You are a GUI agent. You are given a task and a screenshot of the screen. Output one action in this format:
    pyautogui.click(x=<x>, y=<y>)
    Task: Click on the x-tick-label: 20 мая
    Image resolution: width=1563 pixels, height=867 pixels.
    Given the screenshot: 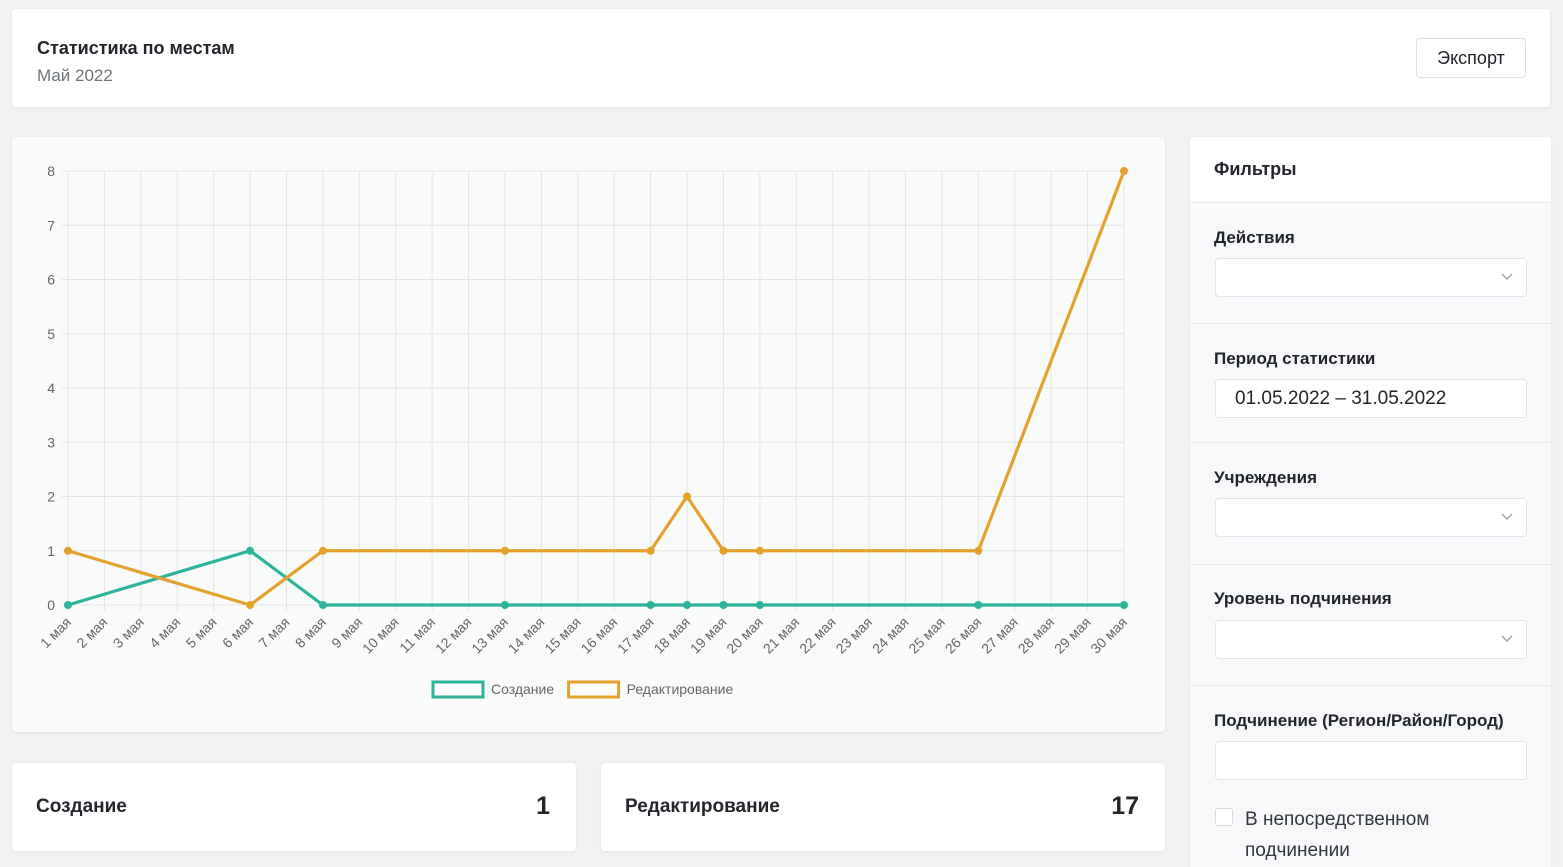 What is the action you would take?
    pyautogui.click(x=744, y=635)
    